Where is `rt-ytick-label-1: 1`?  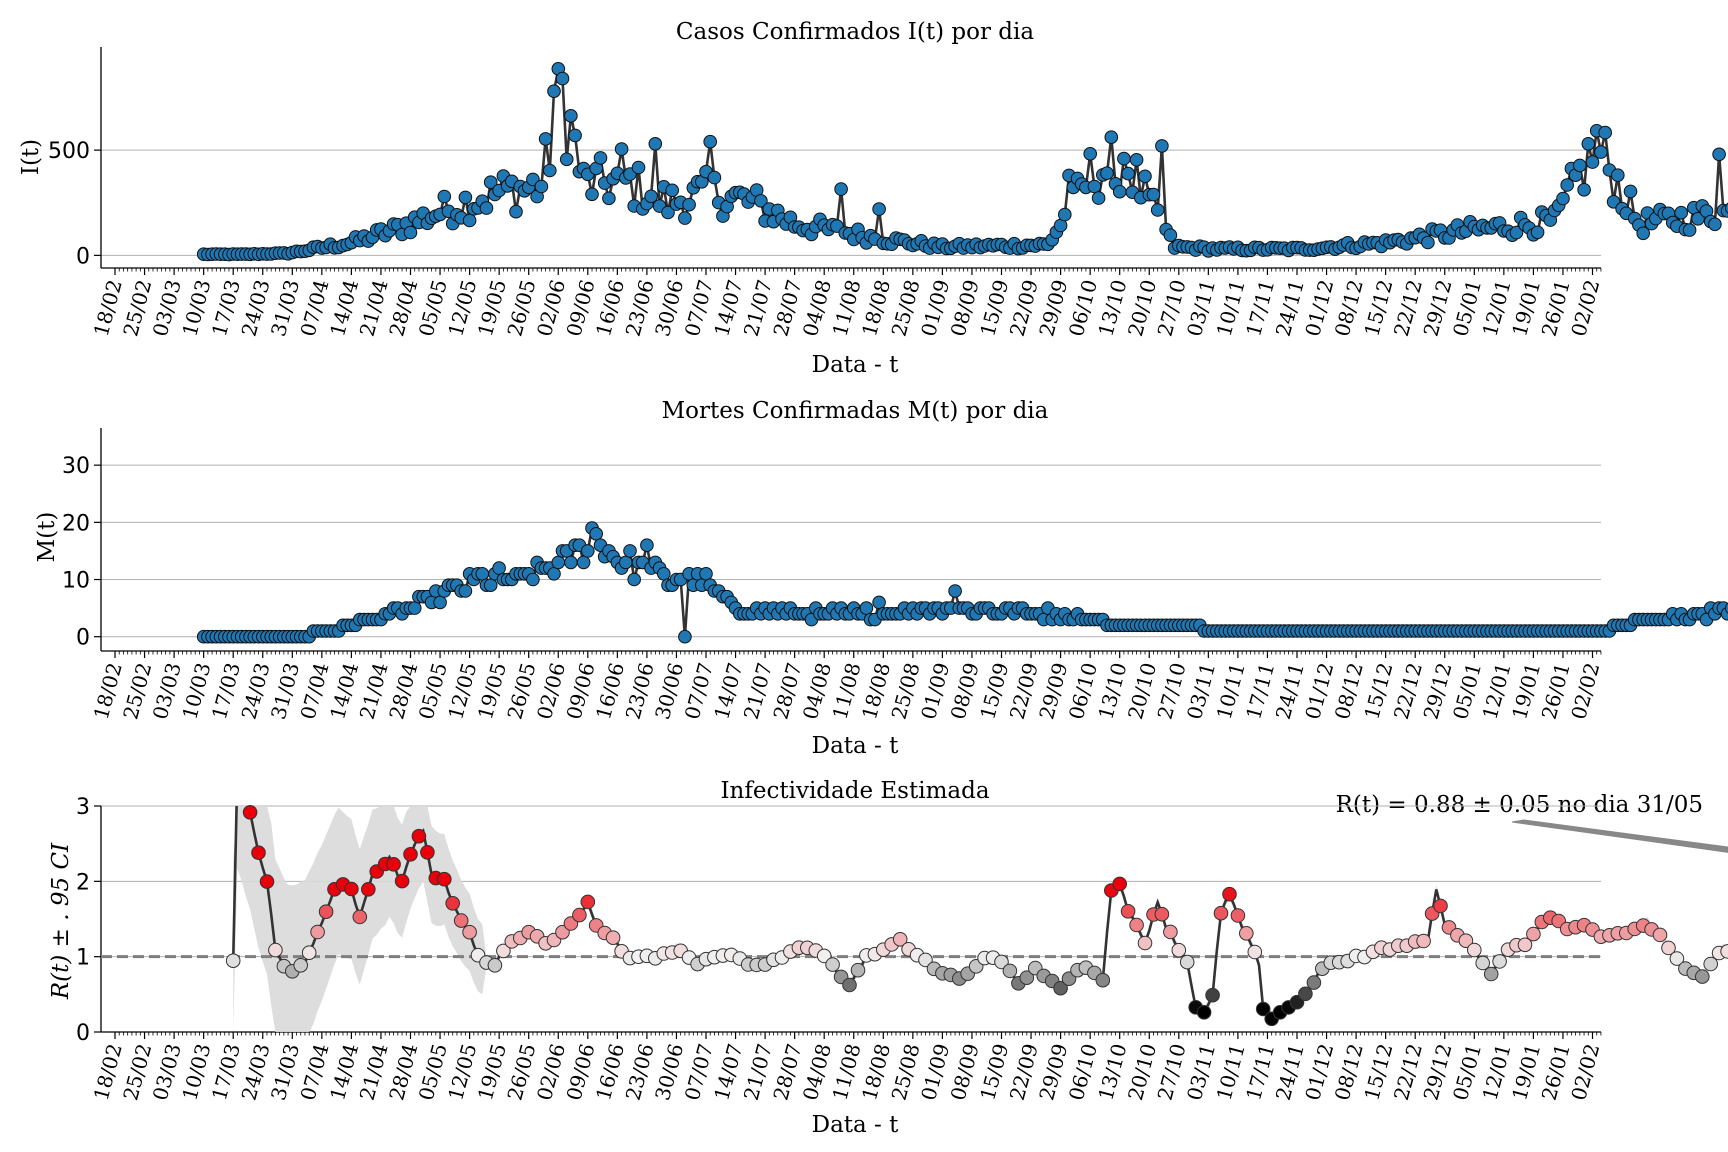
rt-ytick-label-1: 1 is located at coordinates (83, 958).